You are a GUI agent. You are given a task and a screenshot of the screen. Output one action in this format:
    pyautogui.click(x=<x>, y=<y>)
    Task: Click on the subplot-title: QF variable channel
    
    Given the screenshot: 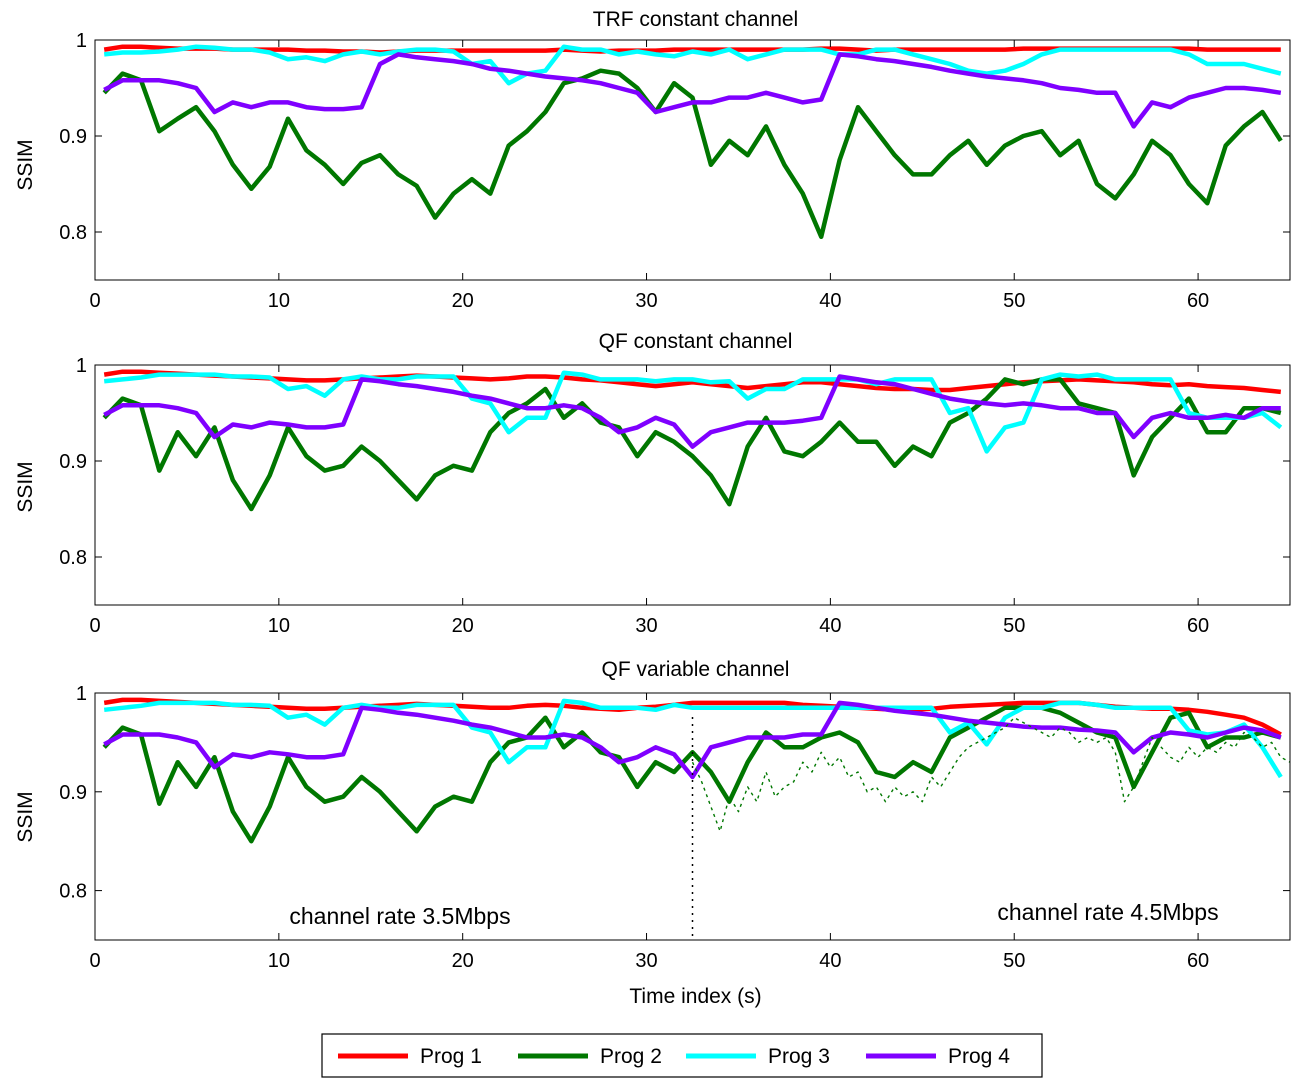 What is the action you would take?
    pyautogui.click(x=696, y=669)
    